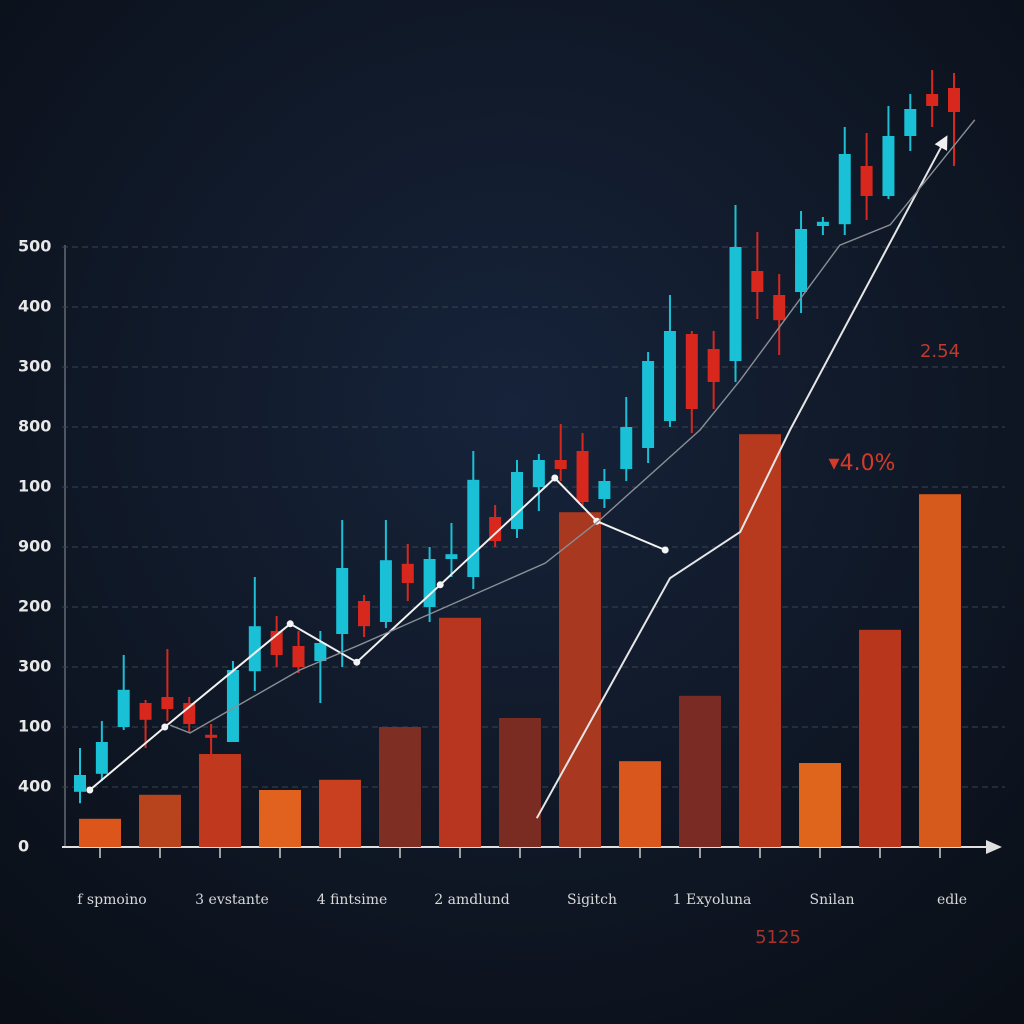 Image resolution: width=1024 pixels, height=1024 pixels. I want to click on y-tick-label: 200, so click(34, 606).